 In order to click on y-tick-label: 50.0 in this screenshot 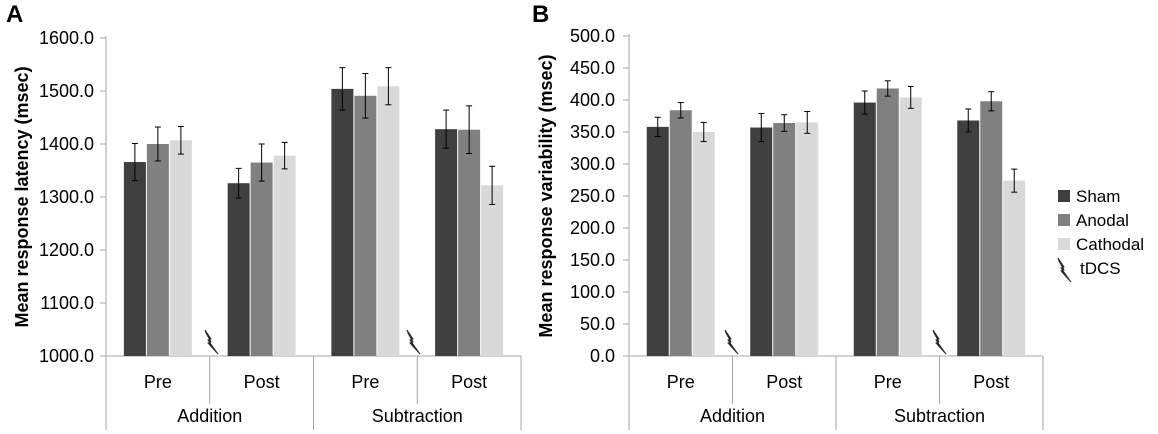, I will do `click(597, 324)`.